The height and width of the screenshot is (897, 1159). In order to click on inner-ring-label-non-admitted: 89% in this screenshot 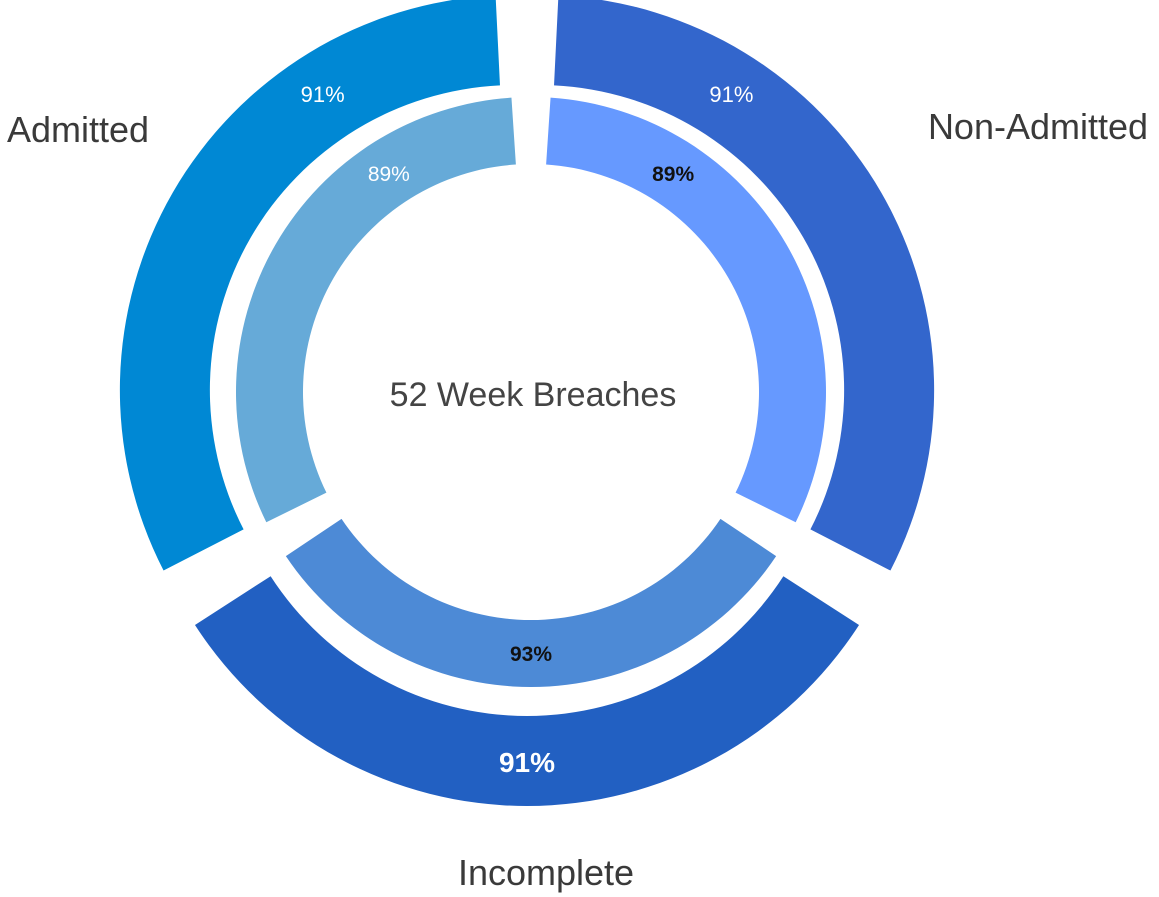, I will do `click(673, 174)`.